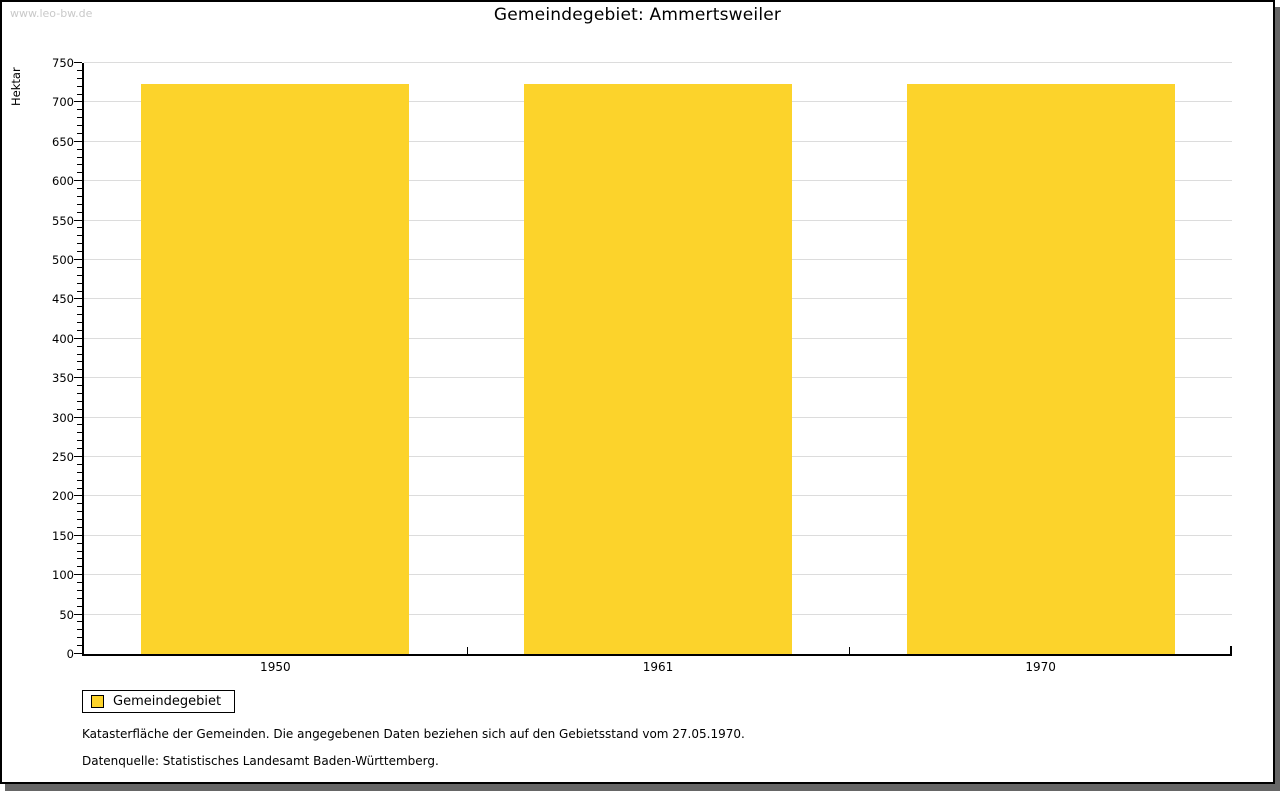  Describe the element at coordinates (63, 102) in the screenshot. I see `y-axis-tick-label: 700` at that location.